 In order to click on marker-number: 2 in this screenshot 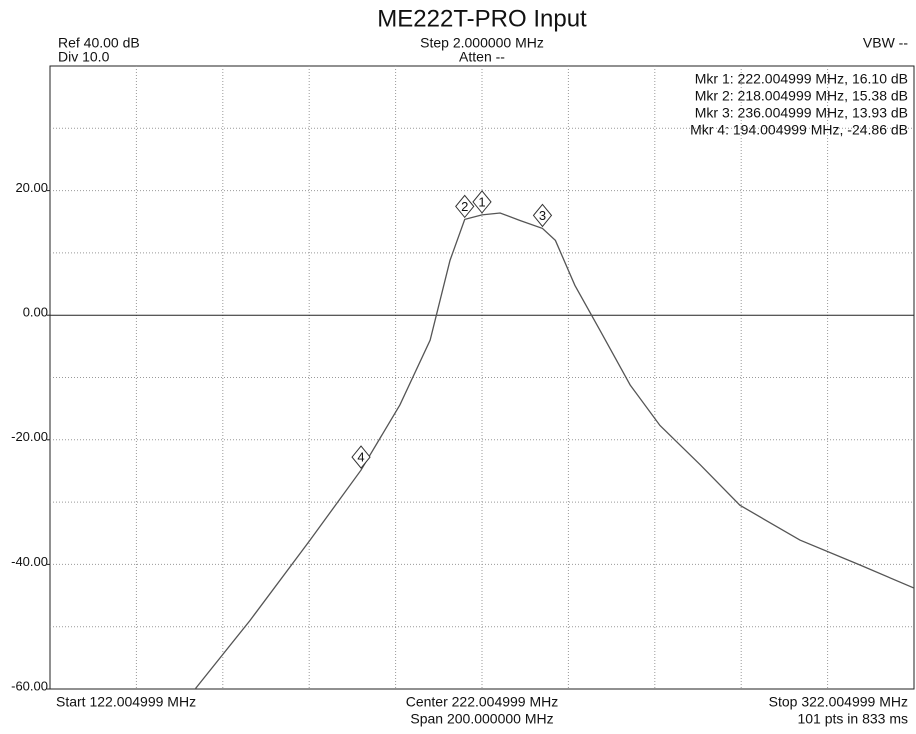, I will do `click(464, 206)`.